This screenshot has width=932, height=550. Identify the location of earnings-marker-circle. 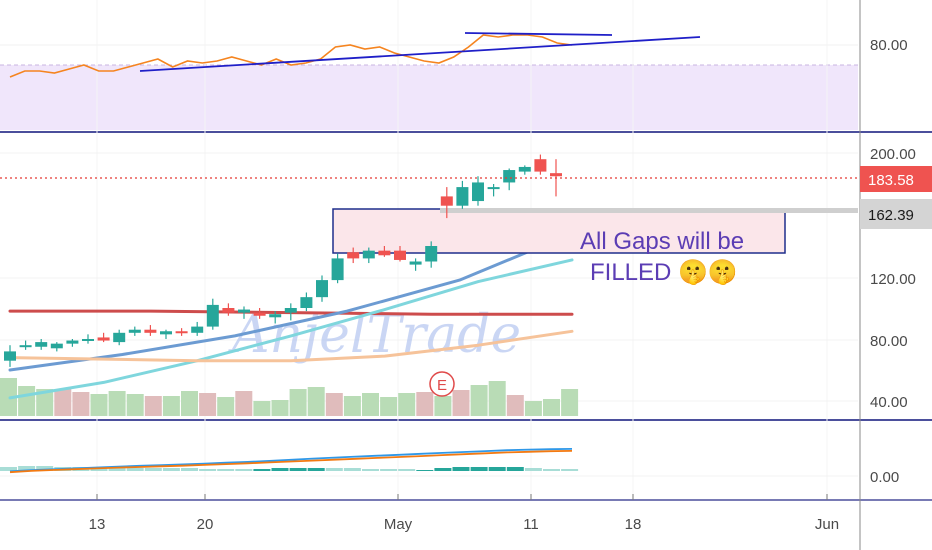
(442, 384).